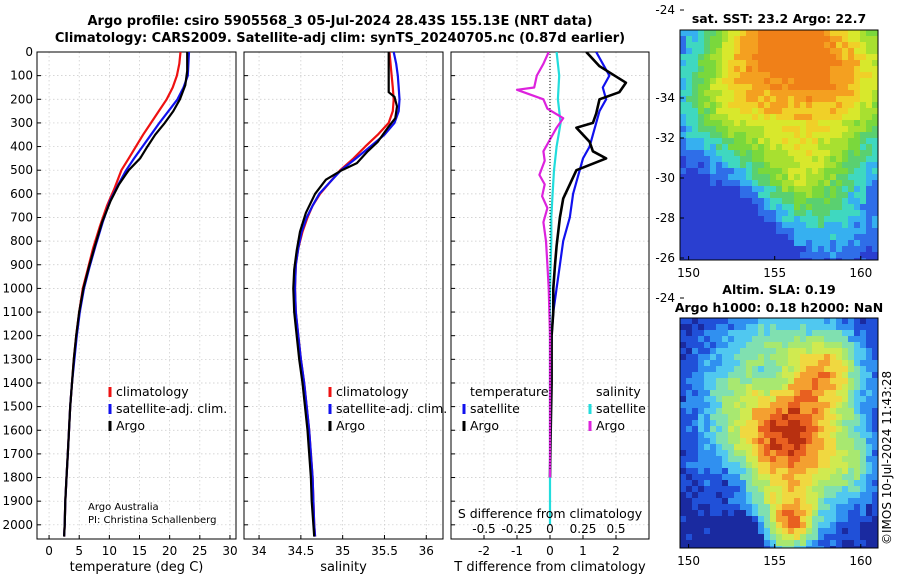  What do you see at coordinates (258, 551) in the screenshot?
I see `x-tick-label: 34` at bounding box center [258, 551].